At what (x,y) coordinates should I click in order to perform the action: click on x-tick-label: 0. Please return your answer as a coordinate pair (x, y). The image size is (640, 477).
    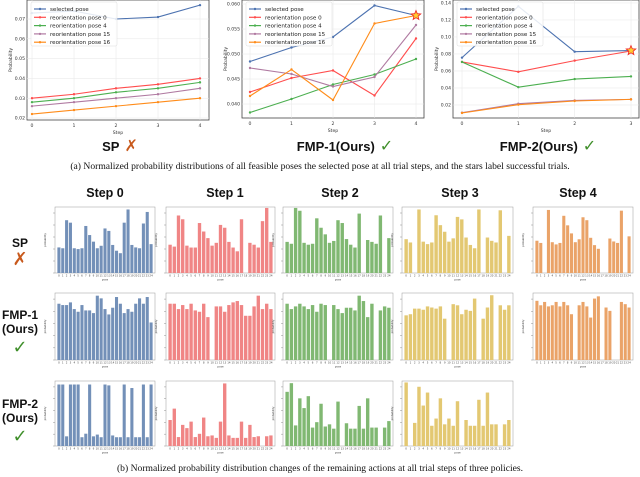
    Looking at the image, I should click on (462, 124).